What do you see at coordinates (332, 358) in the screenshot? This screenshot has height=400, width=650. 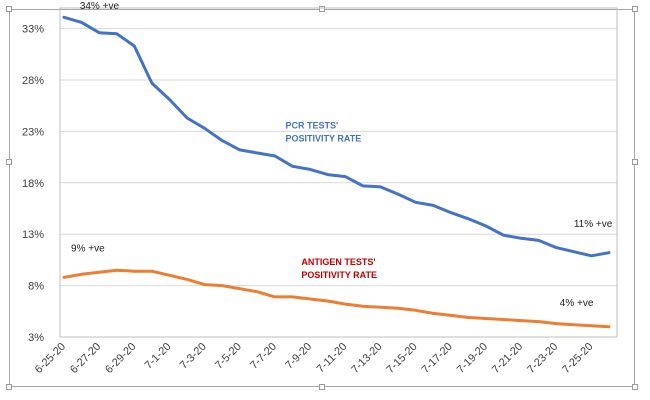 I see `x-tick-label: 7-11-20` at bounding box center [332, 358].